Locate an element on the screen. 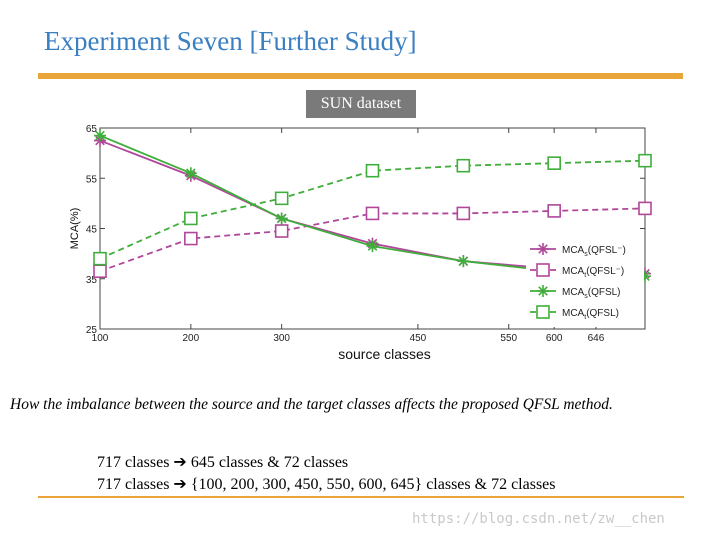  y-tick-label: 45 is located at coordinates (92, 230).